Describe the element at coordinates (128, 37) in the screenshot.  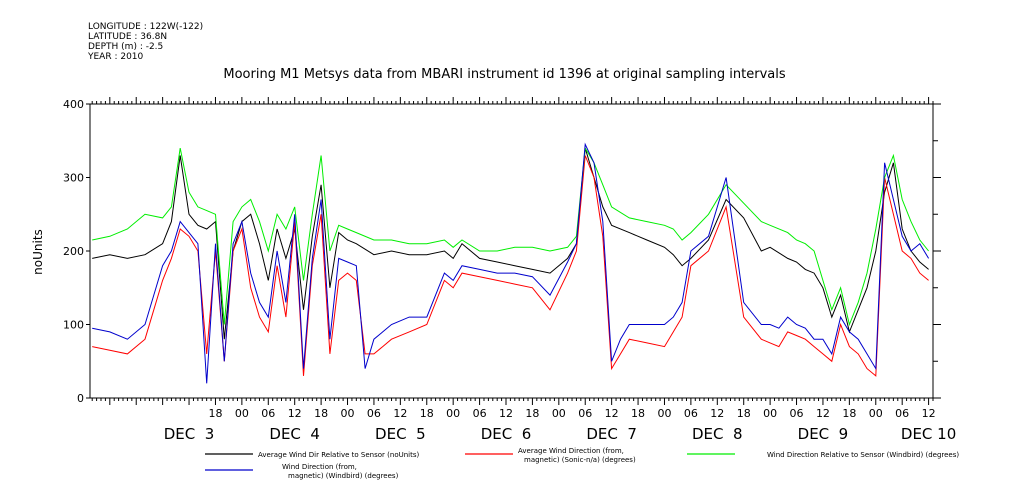
I see `latitude-text: LATITUDE : 36.8N` at that location.